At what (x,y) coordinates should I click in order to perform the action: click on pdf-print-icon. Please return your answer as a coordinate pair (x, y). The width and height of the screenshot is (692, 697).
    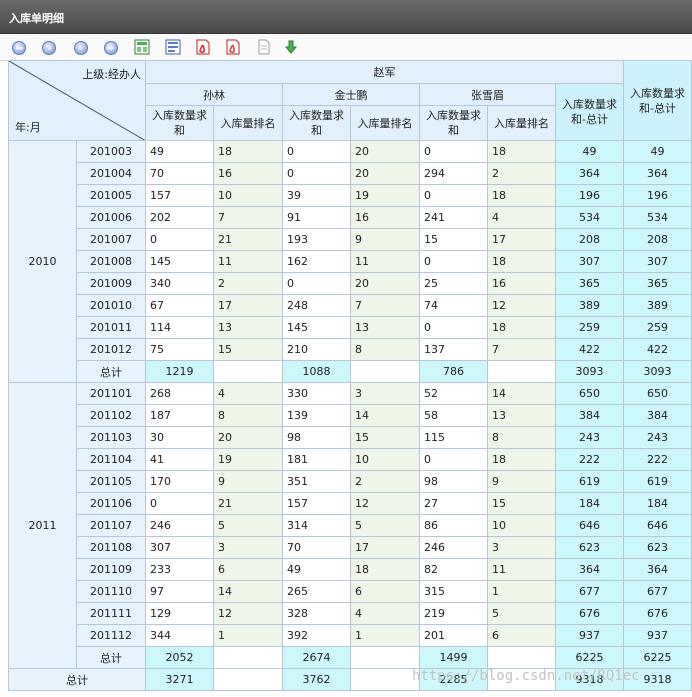
    Looking at the image, I should click on (233, 47).